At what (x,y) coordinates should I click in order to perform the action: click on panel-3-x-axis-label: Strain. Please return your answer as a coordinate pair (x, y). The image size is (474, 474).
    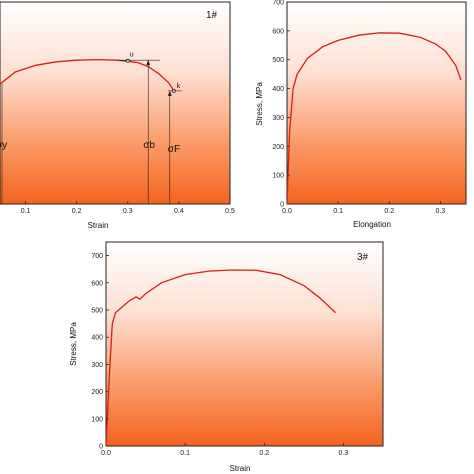
    Looking at the image, I should click on (240, 468).